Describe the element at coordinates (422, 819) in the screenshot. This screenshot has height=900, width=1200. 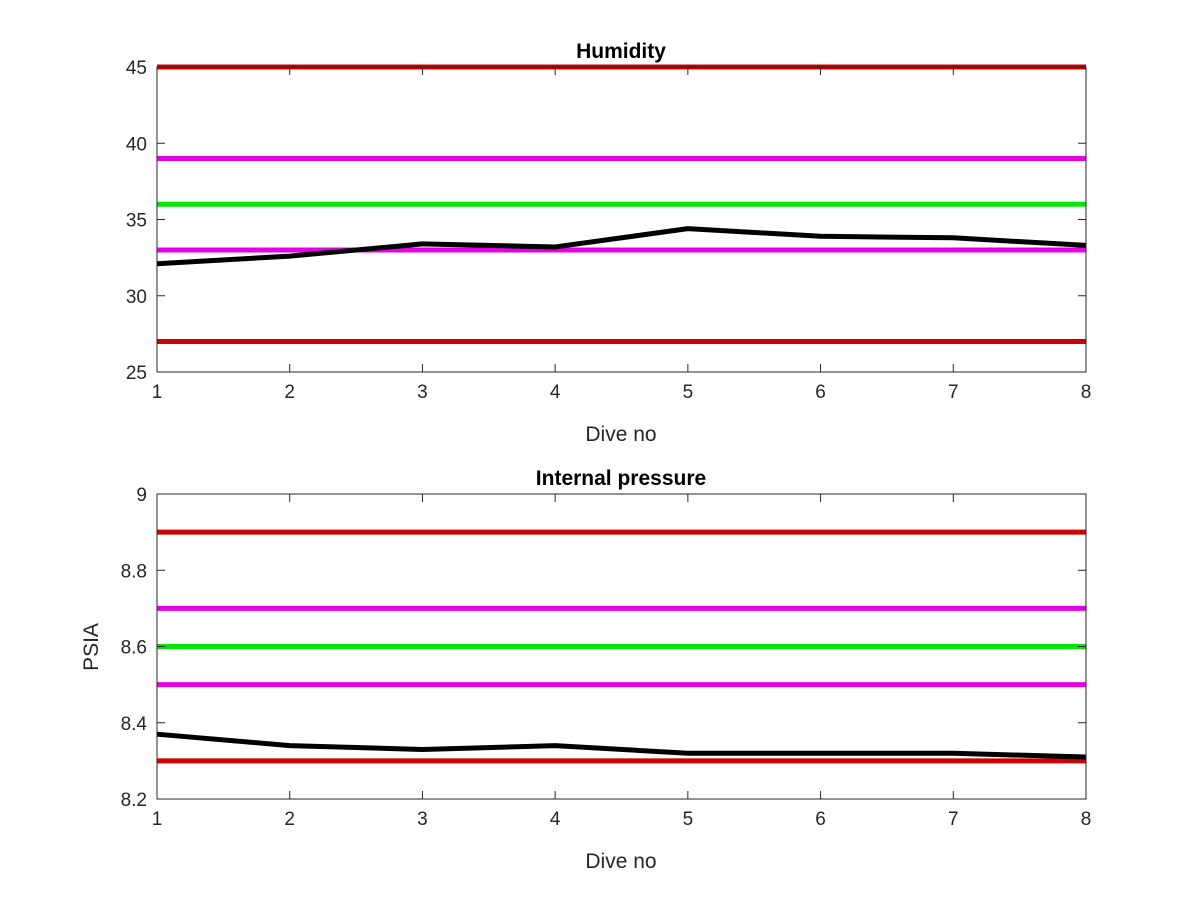
I see `pressure-x-tick-label-2: 3` at that location.